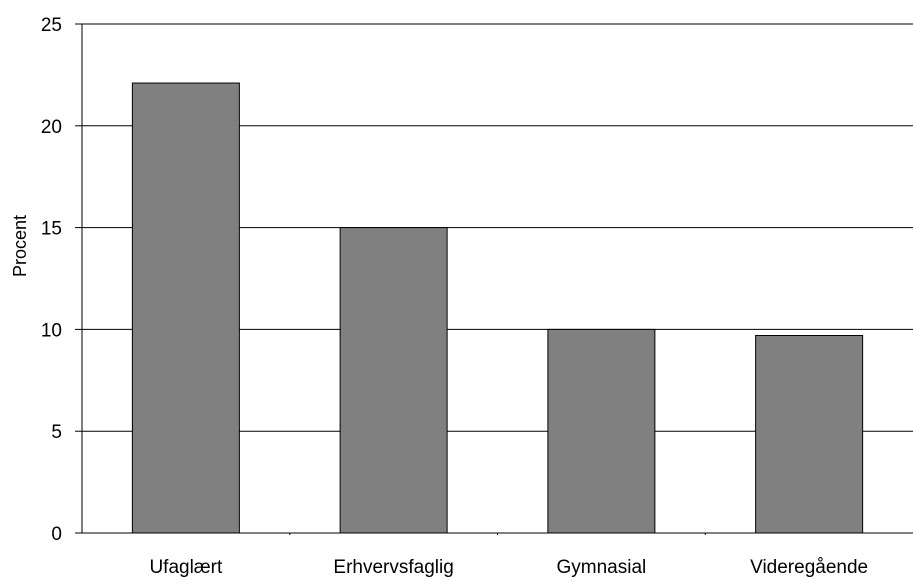 This screenshot has width=913, height=582. What do you see at coordinates (809, 567) in the screenshot?
I see `x-tick-label: Videregående` at bounding box center [809, 567].